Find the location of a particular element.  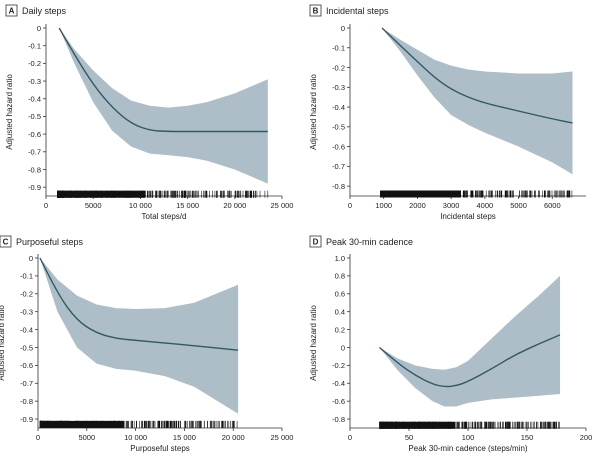

x-tick-label: 50 is located at coordinates (409, 437).